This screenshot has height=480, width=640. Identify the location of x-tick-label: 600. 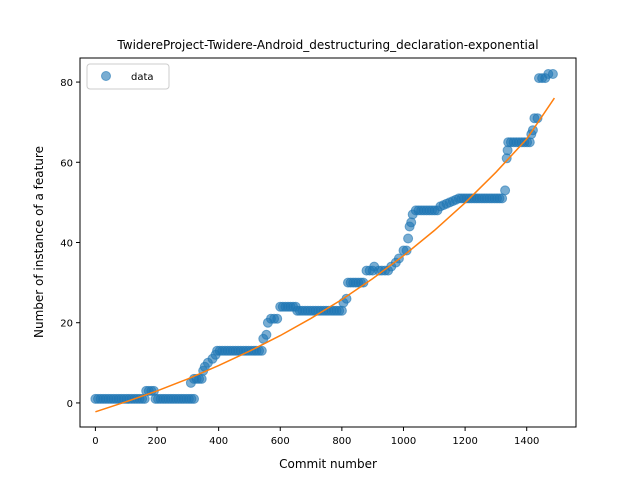
(280, 441).